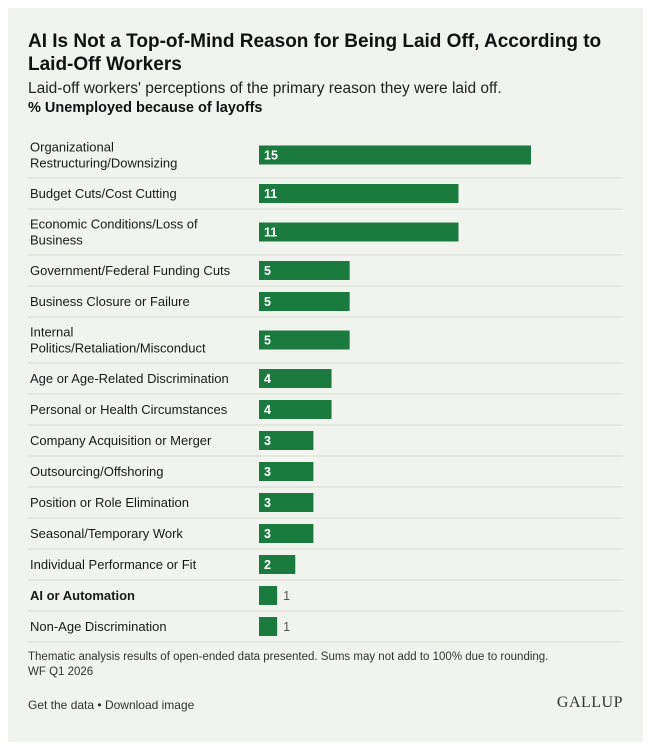 The width and height of the screenshot is (651, 751). Describe the element at coordinates (61, 672) in the screenshot. I see `source-label: WF Q1 2026` at that location.